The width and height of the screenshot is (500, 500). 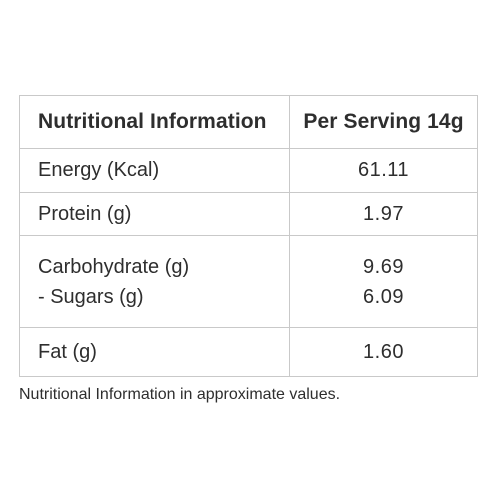 I want to click on energy-label: Energy (Kcal), so click(x=154, y=170).